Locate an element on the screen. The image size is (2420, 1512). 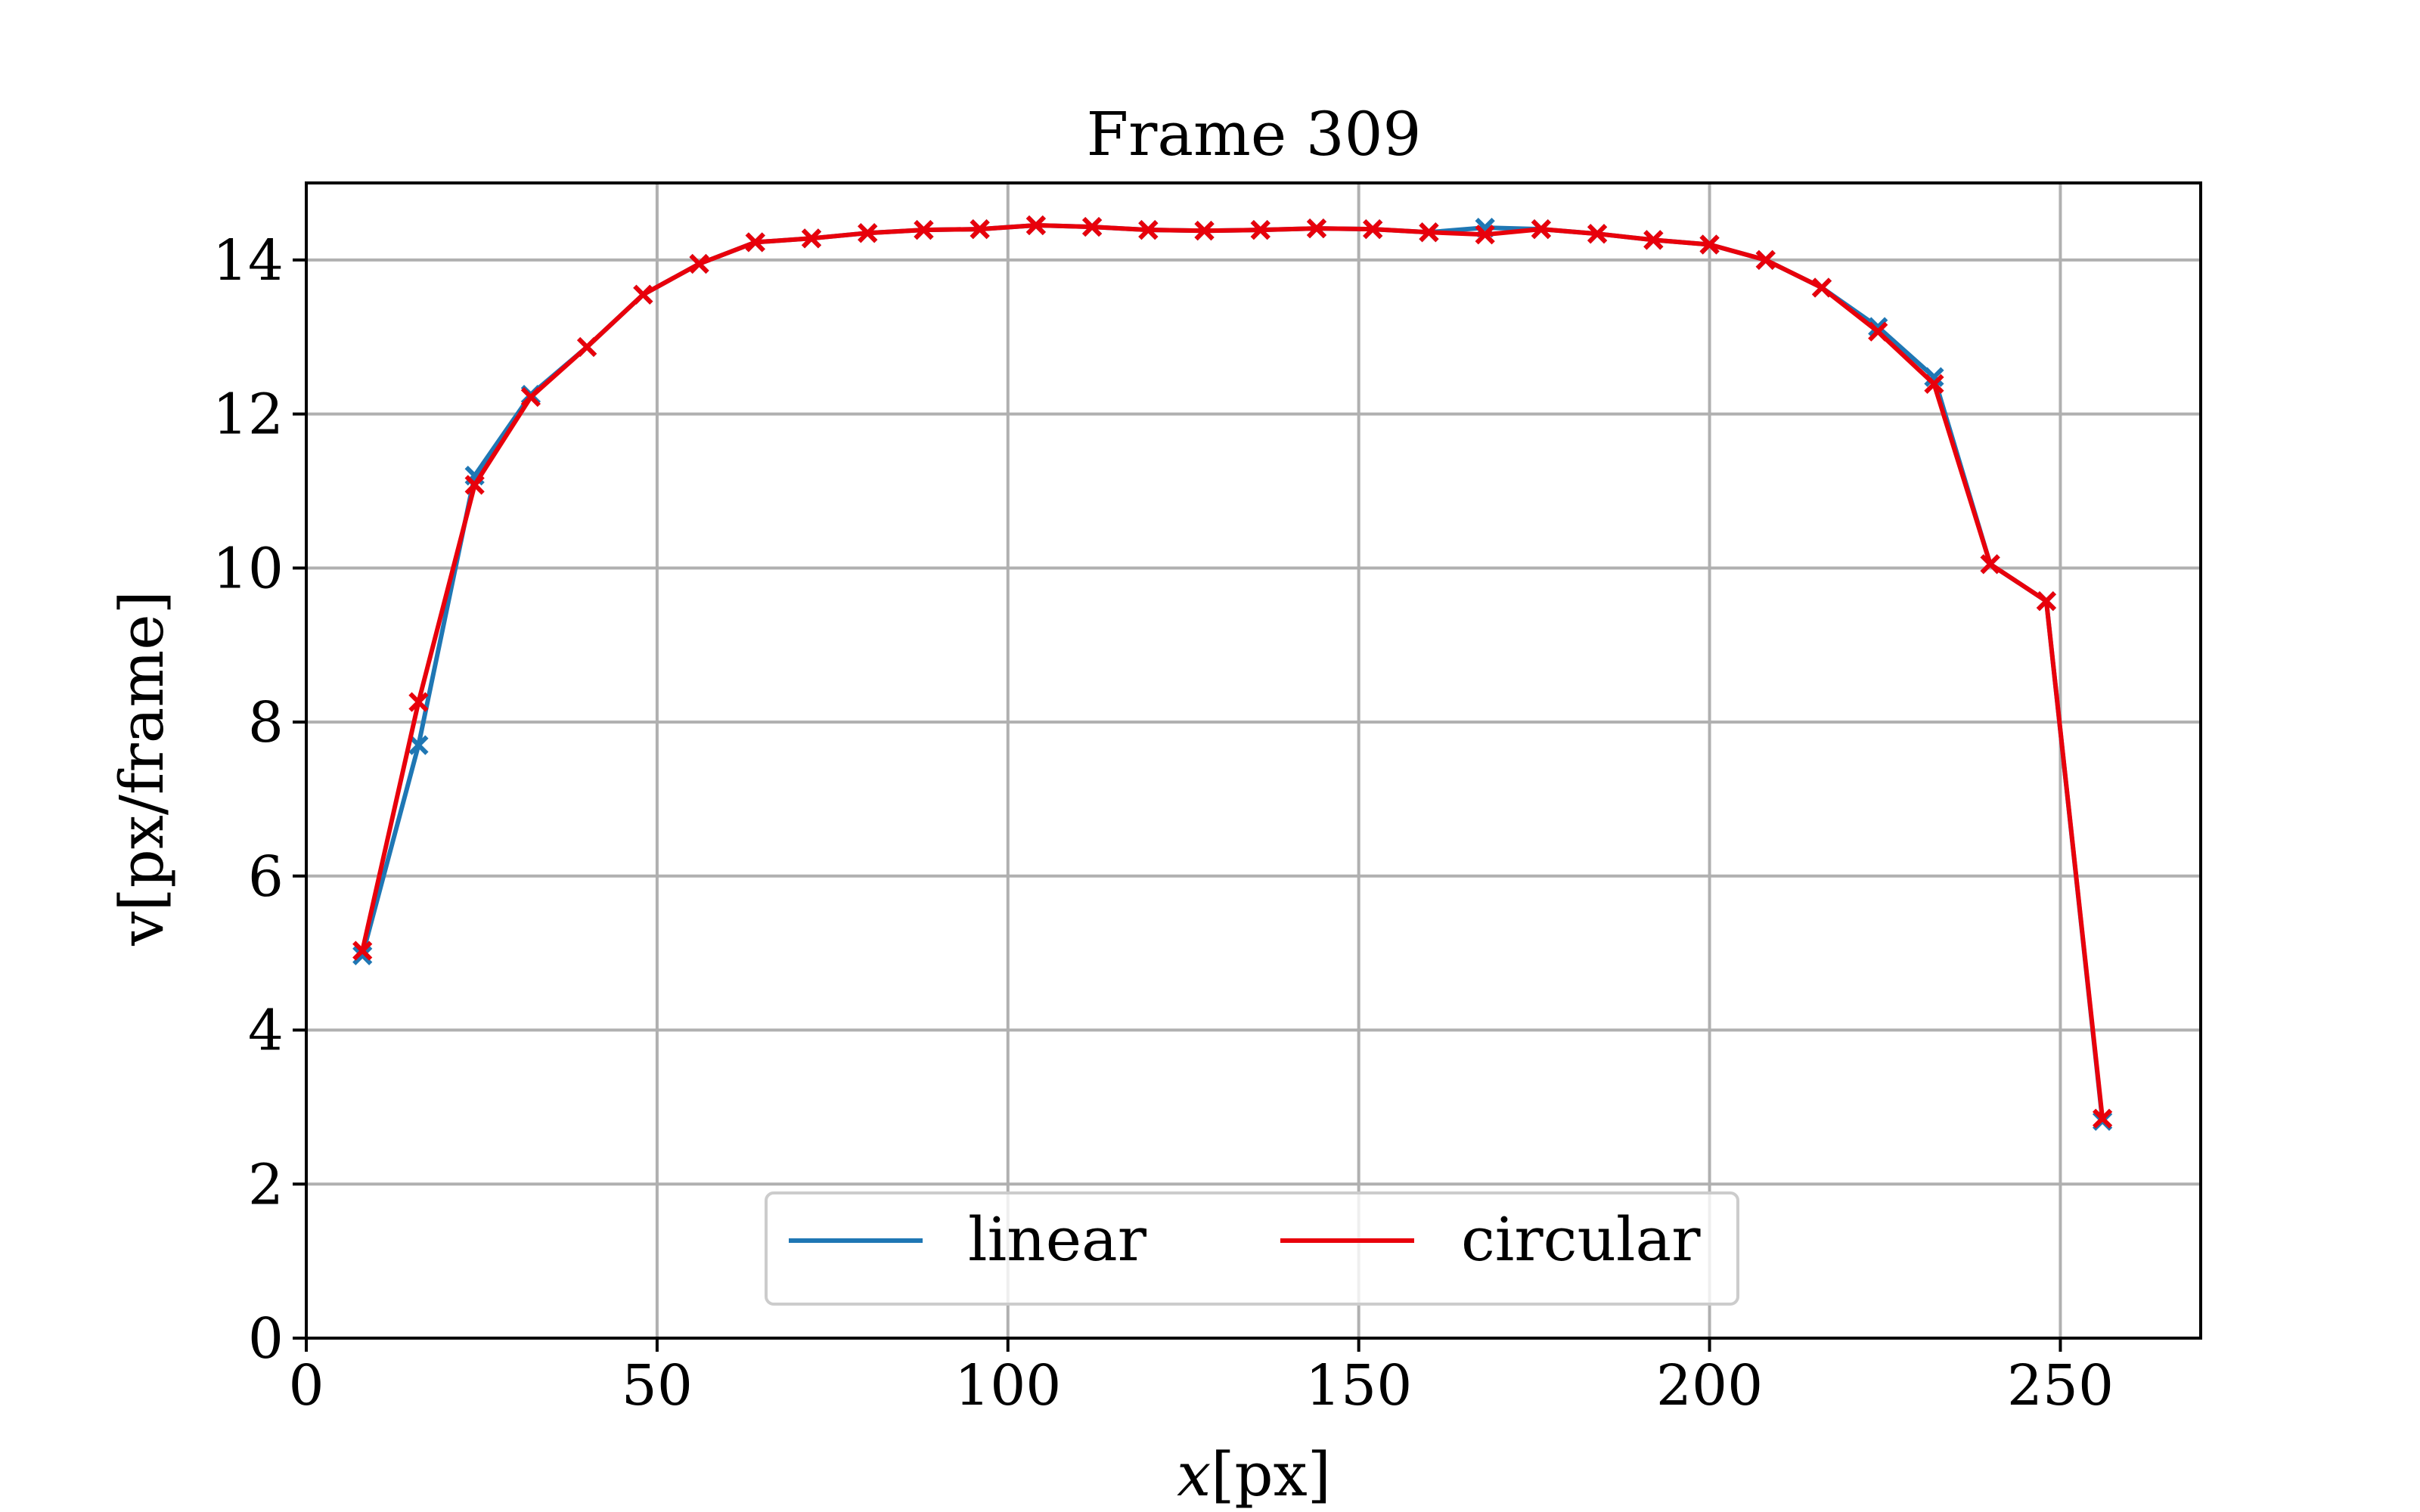
x-axis-label-variable: x is located at coordinates (1194, 1475).